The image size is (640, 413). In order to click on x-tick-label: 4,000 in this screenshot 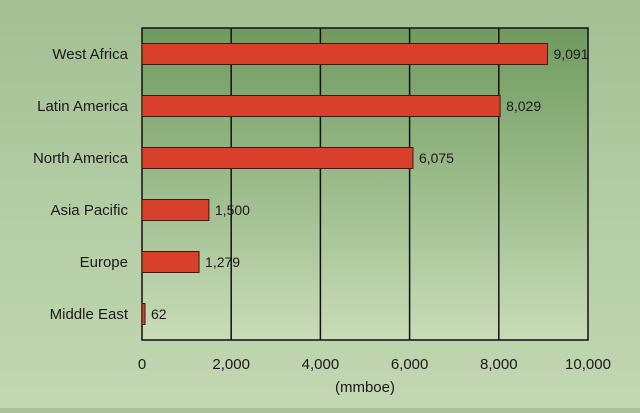, I will do `click(321, 364)`.